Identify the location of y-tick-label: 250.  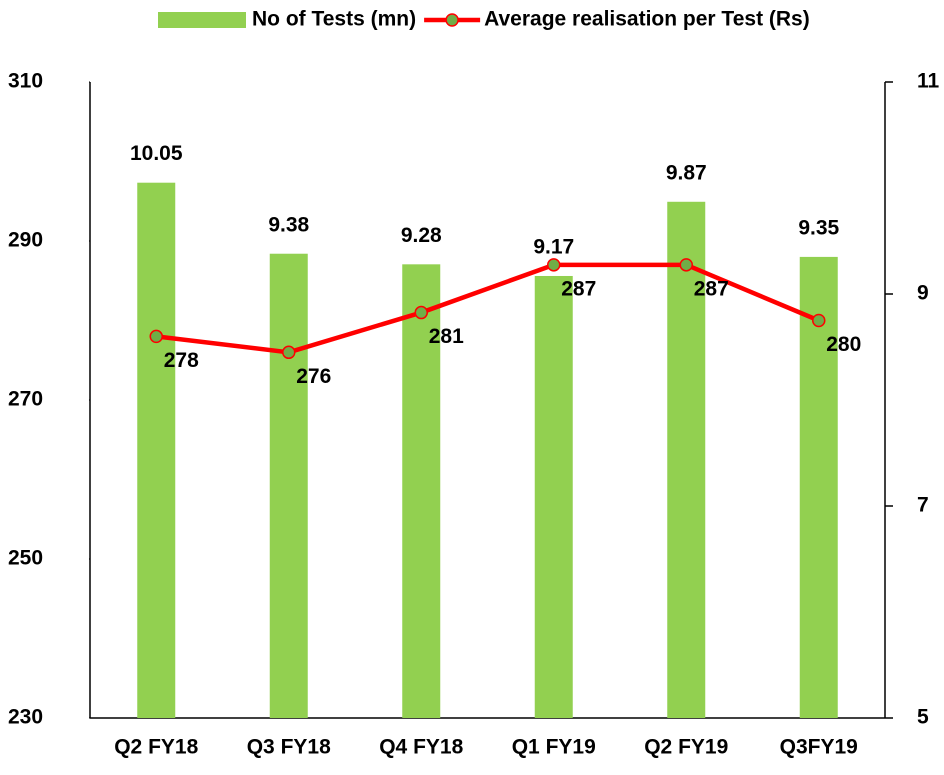
(25, 558).